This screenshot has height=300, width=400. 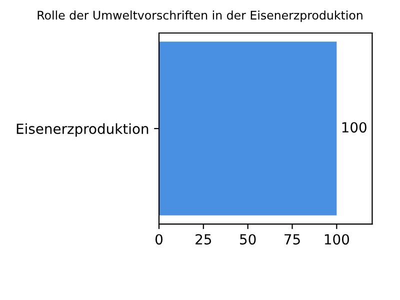 What do you see at coordinates (292, 239) in the screenshot?
I see `x-tick-label: 75` at bounding box center [292, 239].